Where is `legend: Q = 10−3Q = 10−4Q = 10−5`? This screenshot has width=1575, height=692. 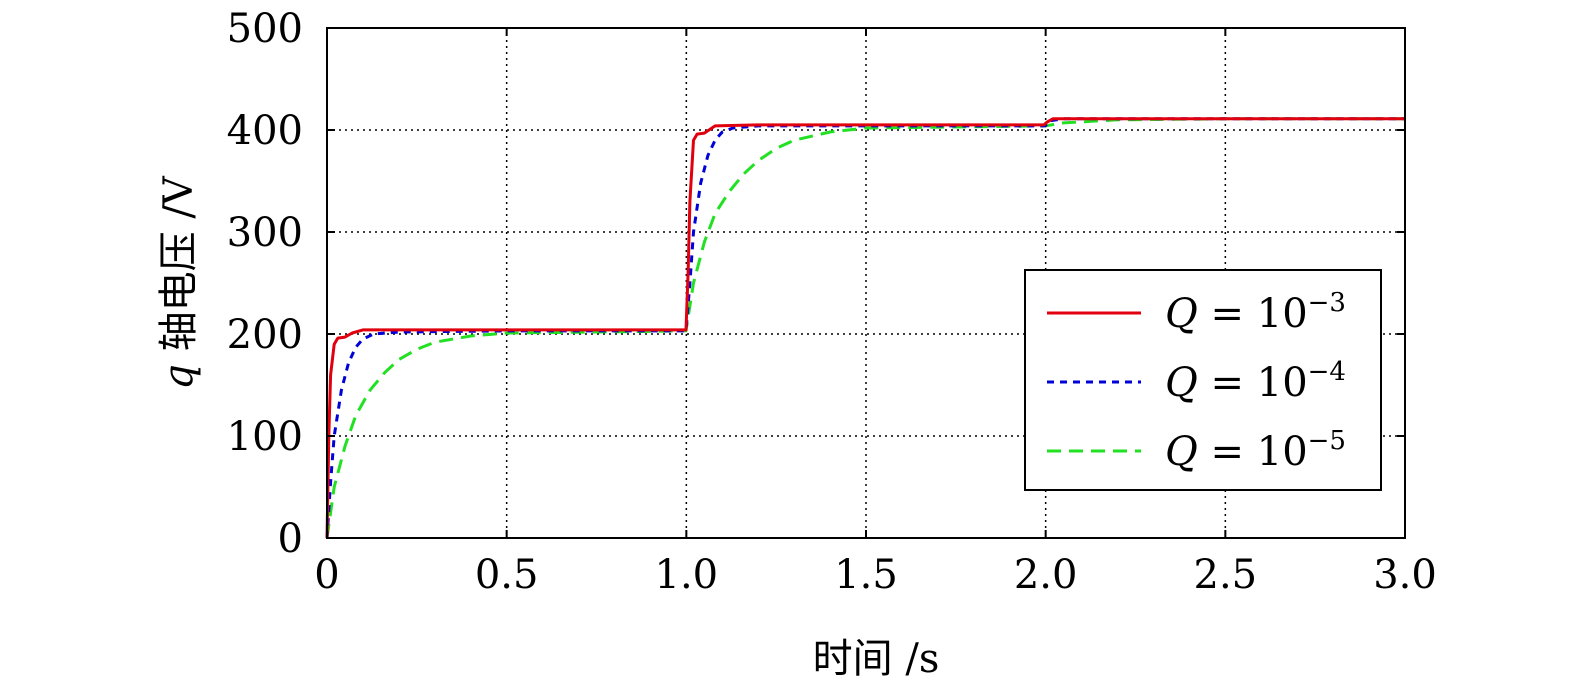 legend: Q = 10−3Q = 10−4Q = 10−5 is located at coordinates (1203, 380).